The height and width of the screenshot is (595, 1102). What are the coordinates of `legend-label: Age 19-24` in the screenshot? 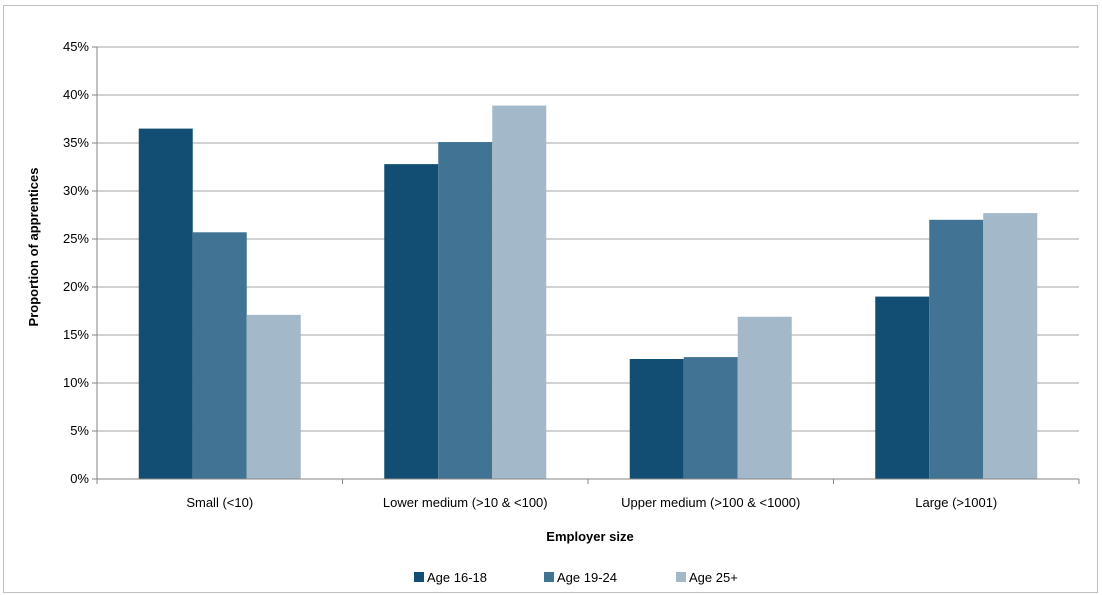 It's located at (587, 577).